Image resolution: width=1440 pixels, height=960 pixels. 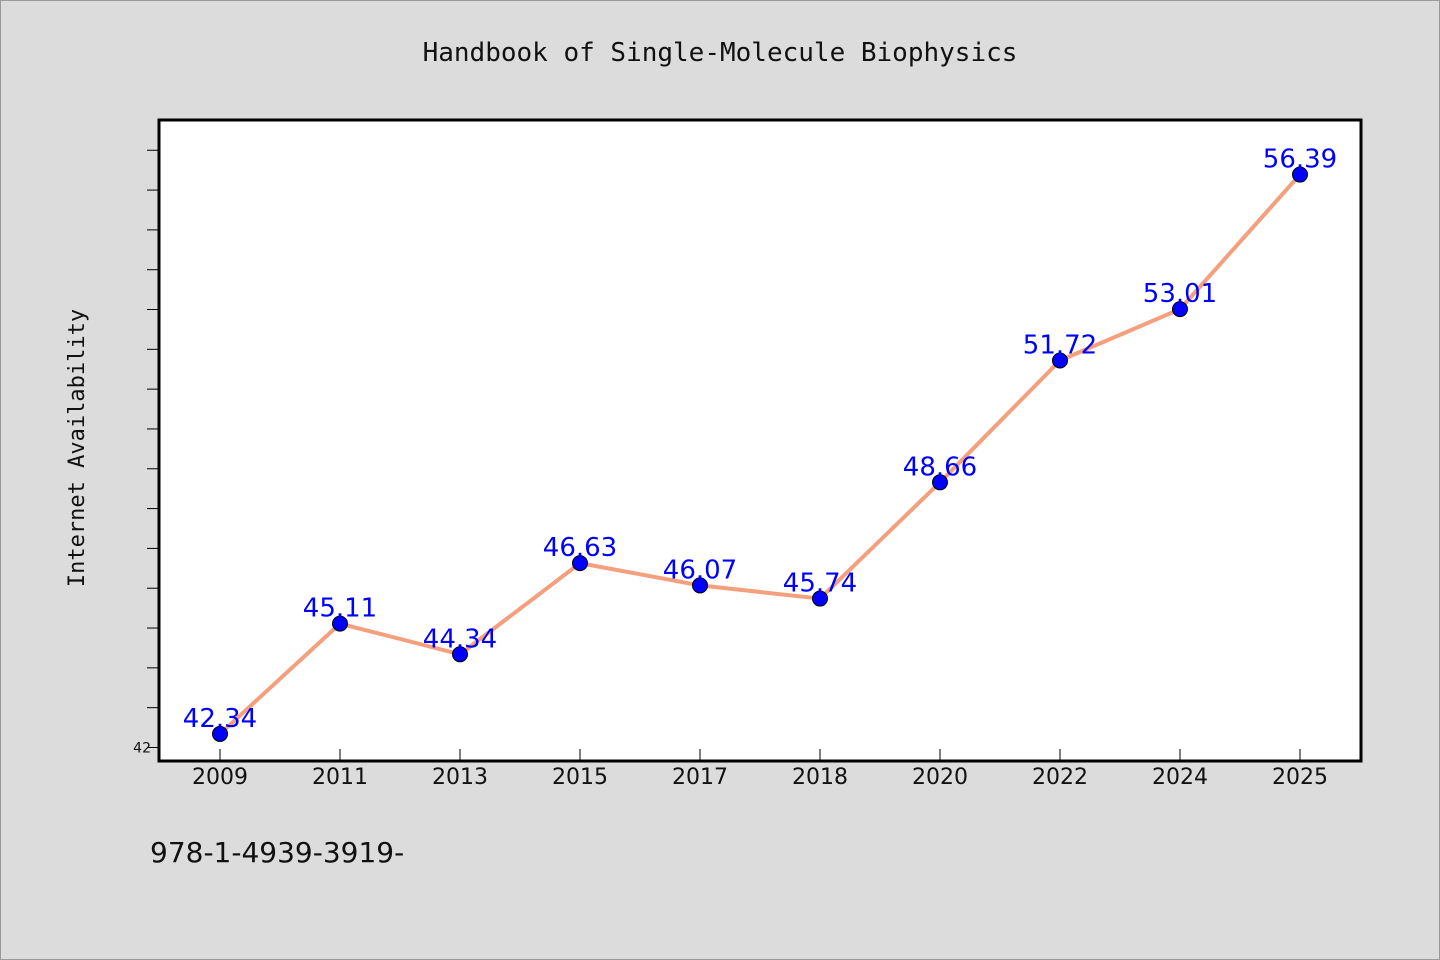 I want to click on data-label: 51.72, so click(x=1060, y=345).